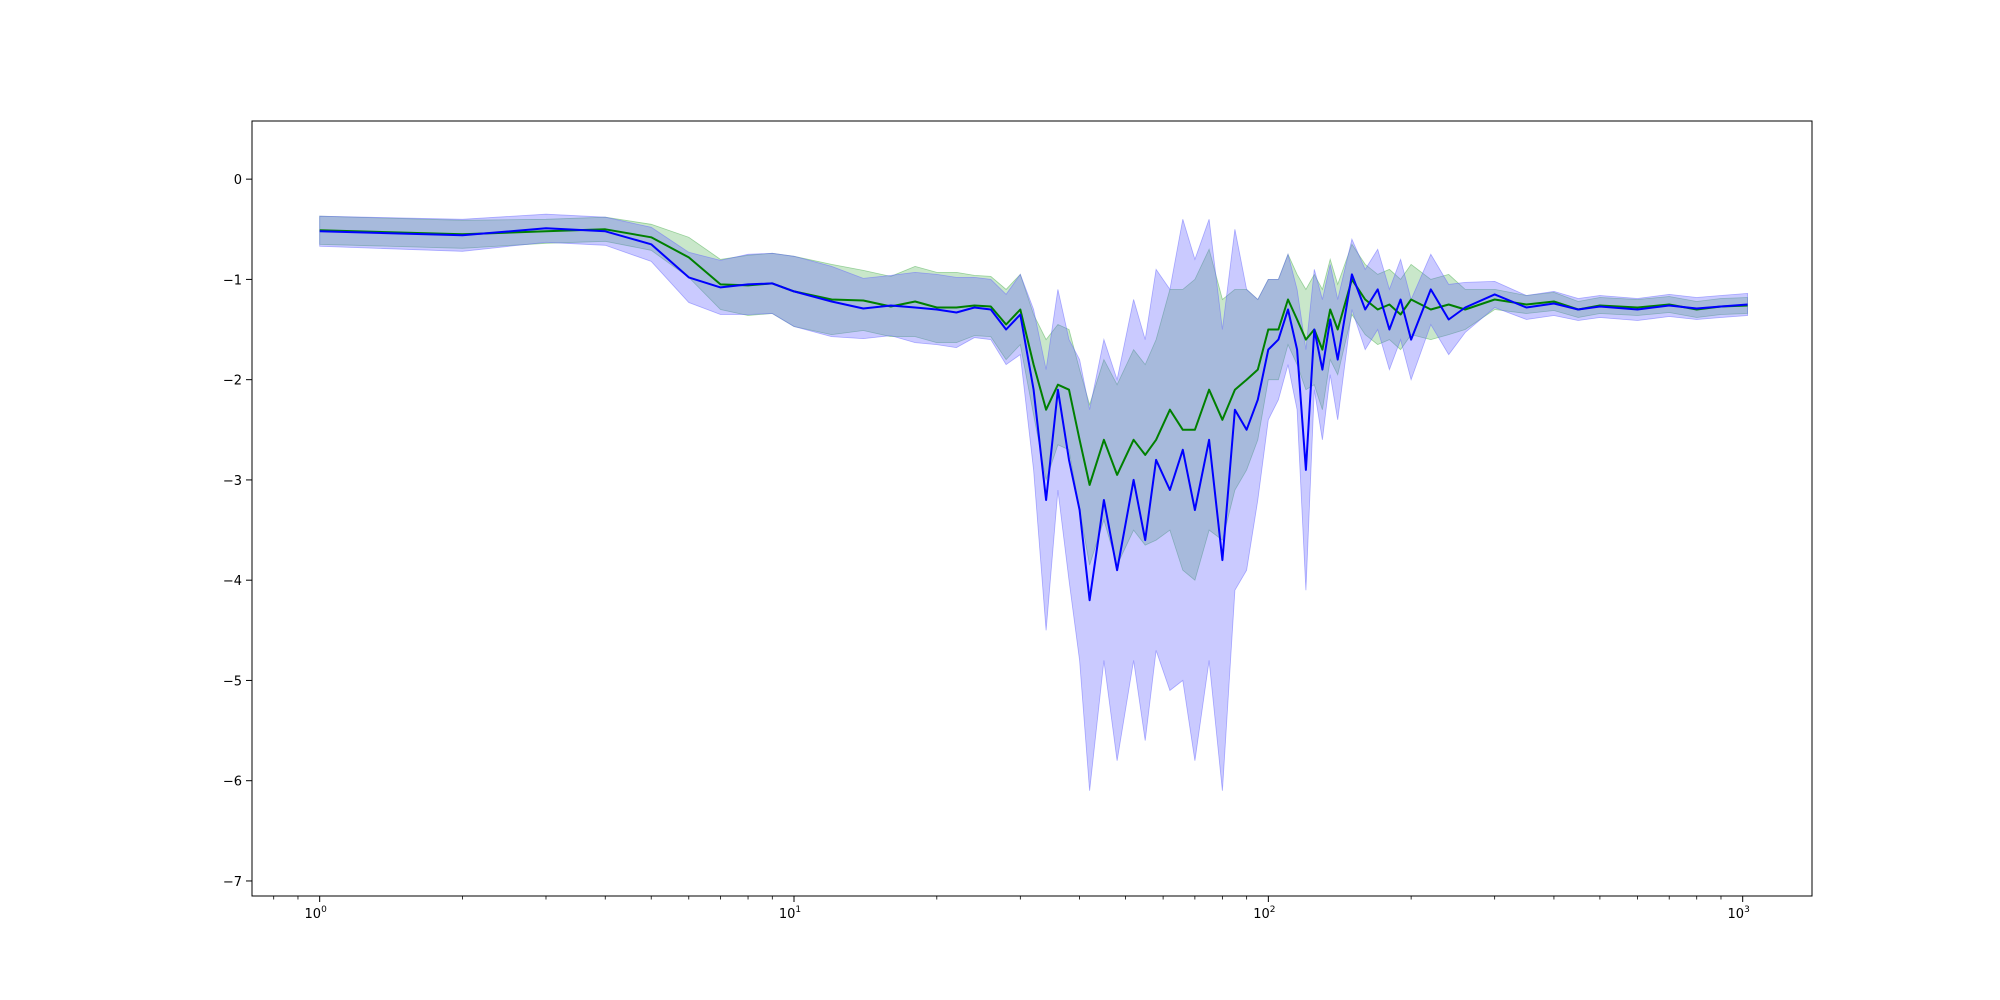 The height and width of the screenshot is (1000, 2000). I want to click on y-tick-label: −1, so click(232, 280).